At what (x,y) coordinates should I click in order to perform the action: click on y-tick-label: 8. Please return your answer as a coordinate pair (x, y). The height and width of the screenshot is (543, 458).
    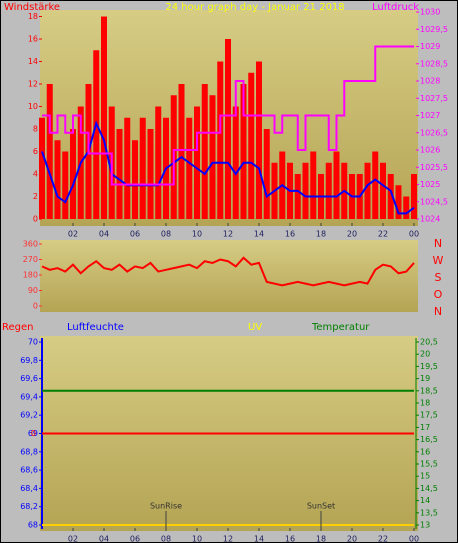
    Looking at the image, I should click on (35, 129).